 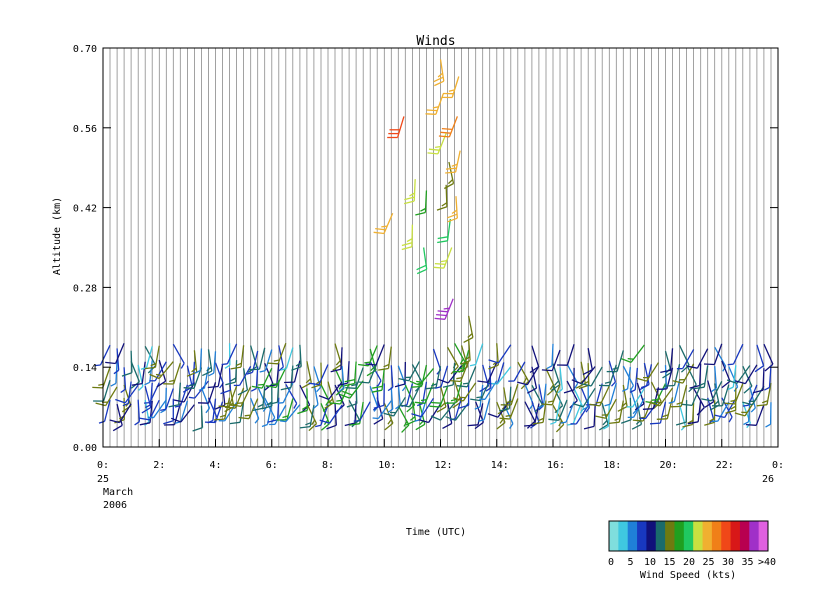 What do you see at coordinates (444, 465) in the screenshot?
I see `x-tick-label: 12:` at bounding box center [444, 465].